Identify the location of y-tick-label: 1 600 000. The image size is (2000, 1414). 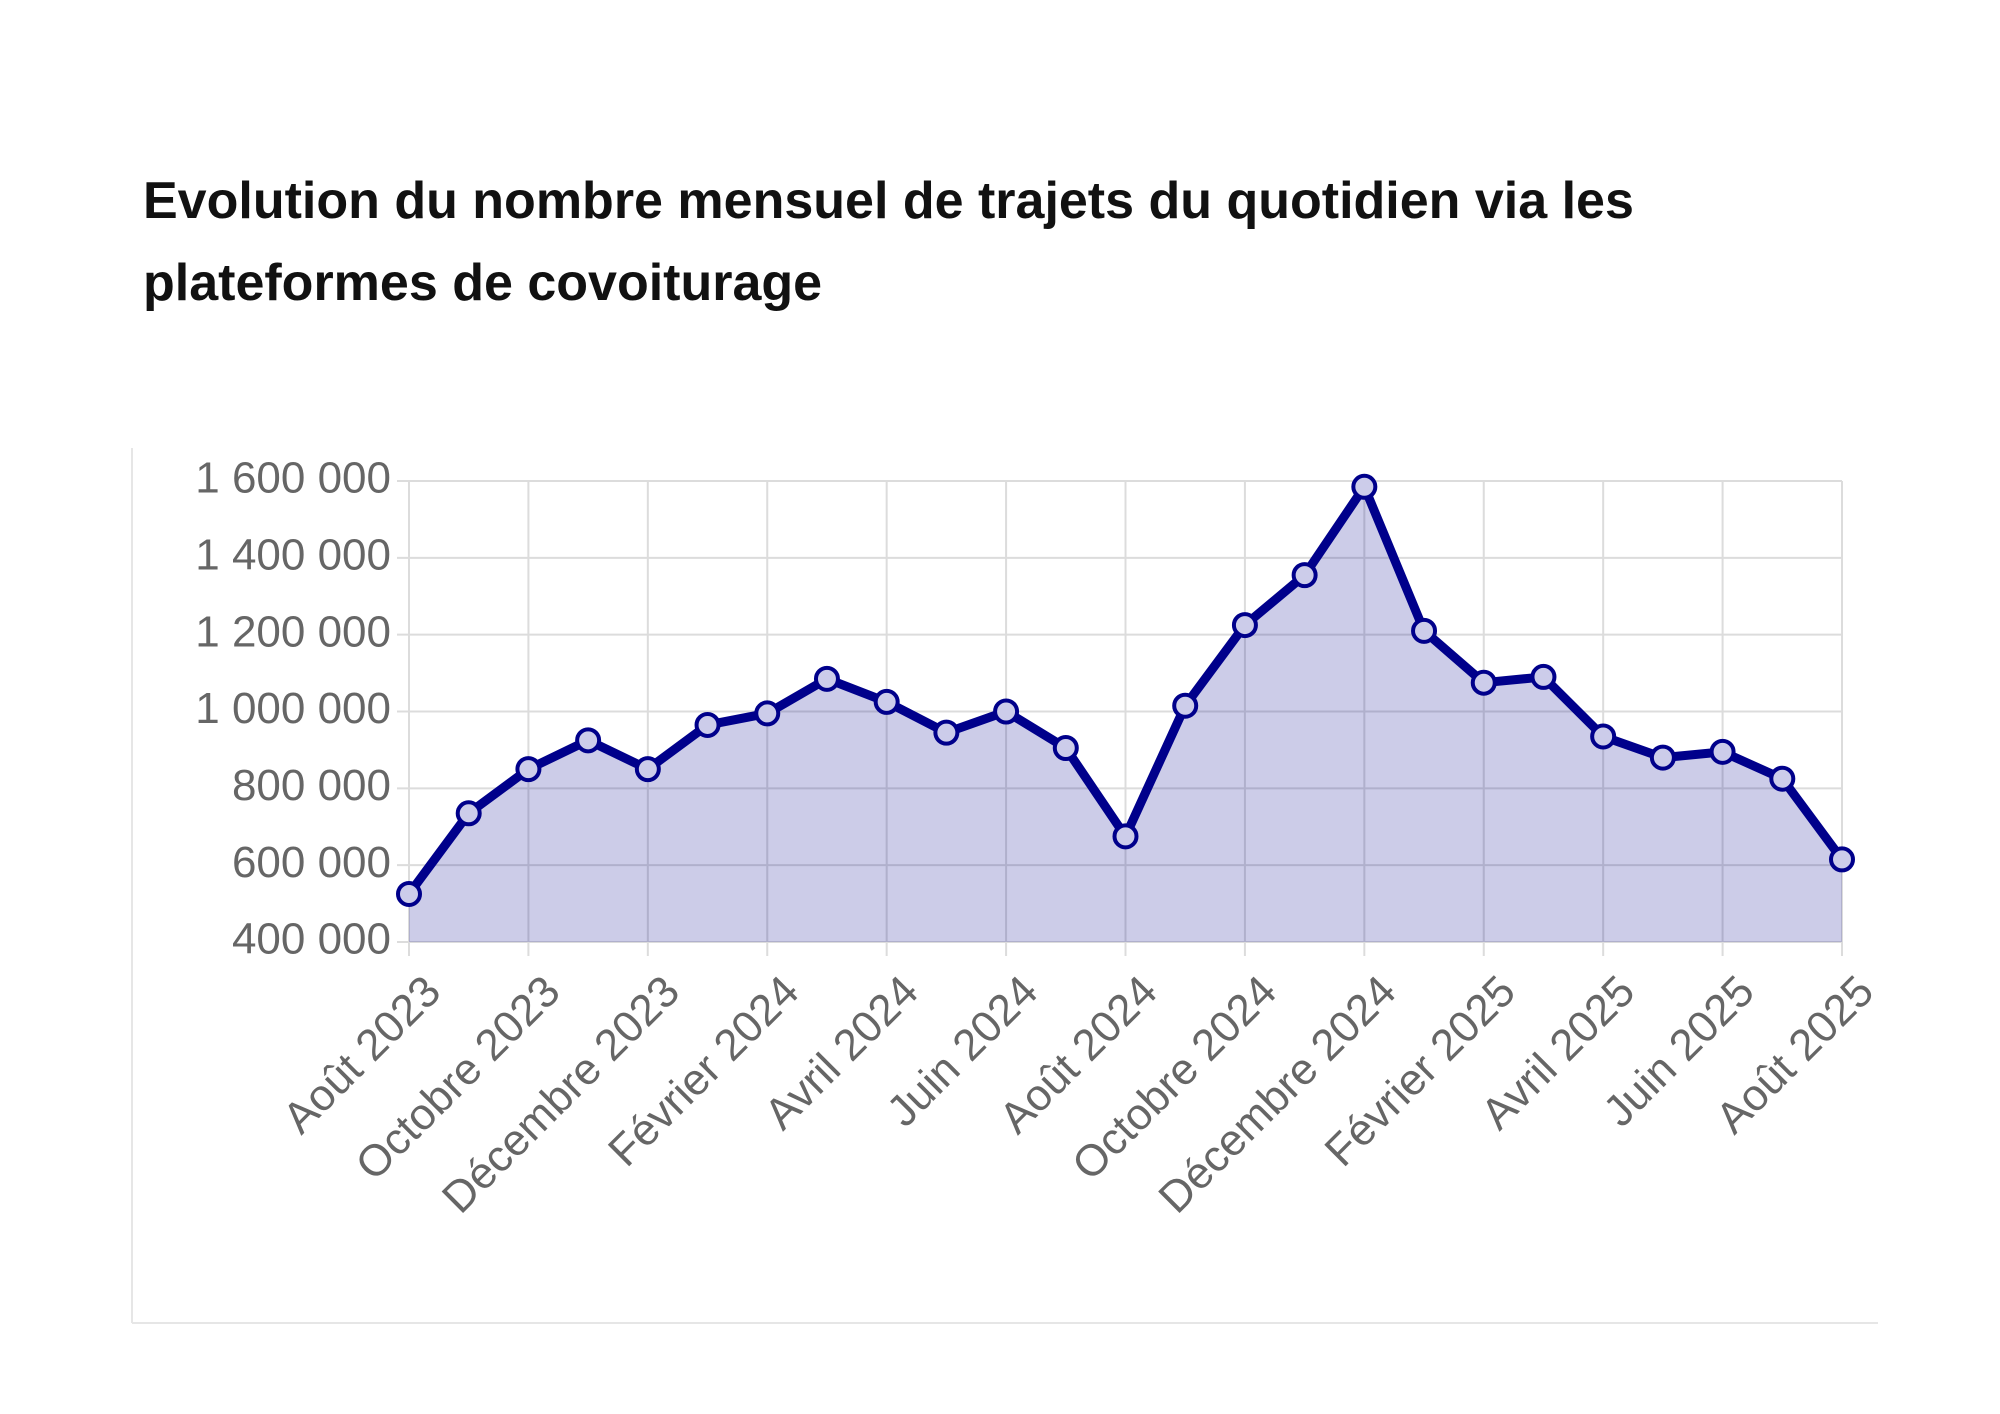
(293, 478).